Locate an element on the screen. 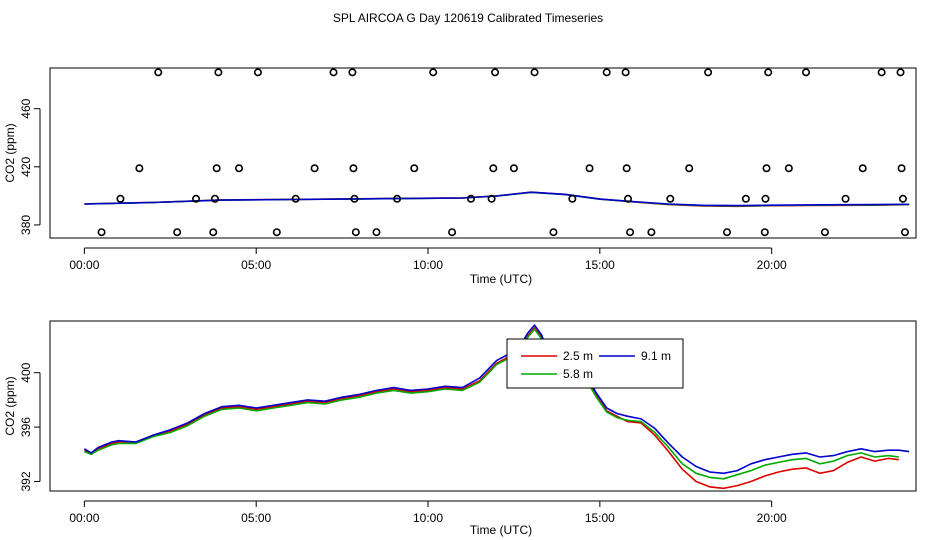 The height and width of the screenshot is (540, 936). bottom-x-tick-label: 15:00 is located at coordinates (600, 518).